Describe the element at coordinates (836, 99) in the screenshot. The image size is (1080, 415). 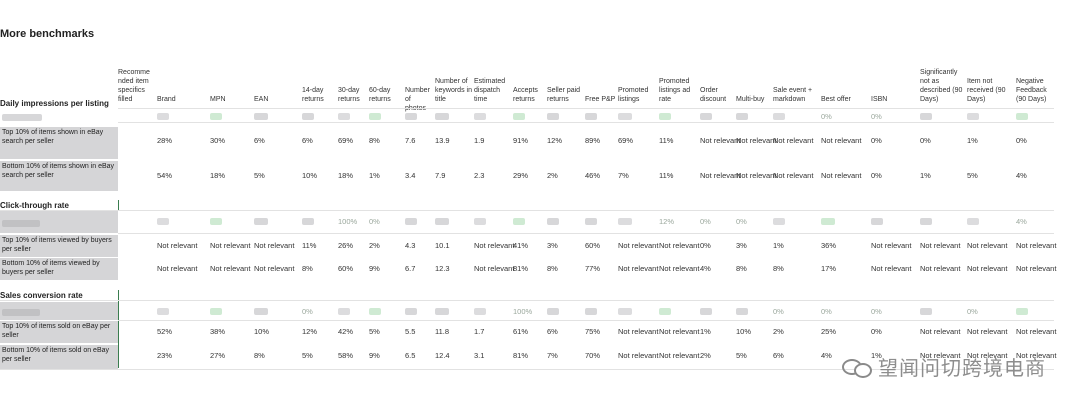
I see `column-header: Best offer` at that location.